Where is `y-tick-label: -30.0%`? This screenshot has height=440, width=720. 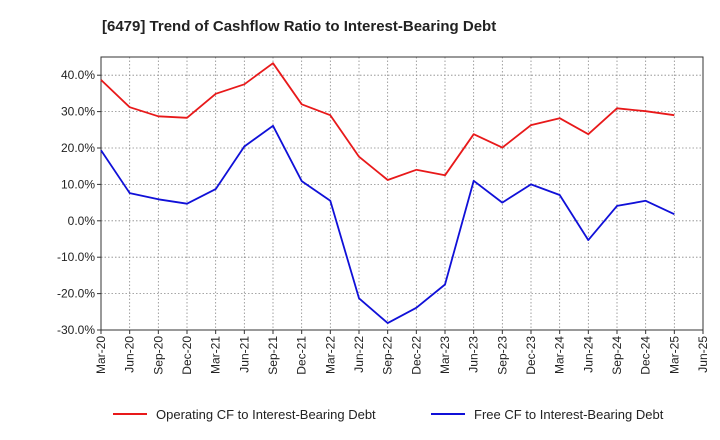
y-tick-label: -30.0% is located at coordinates (76, 330).